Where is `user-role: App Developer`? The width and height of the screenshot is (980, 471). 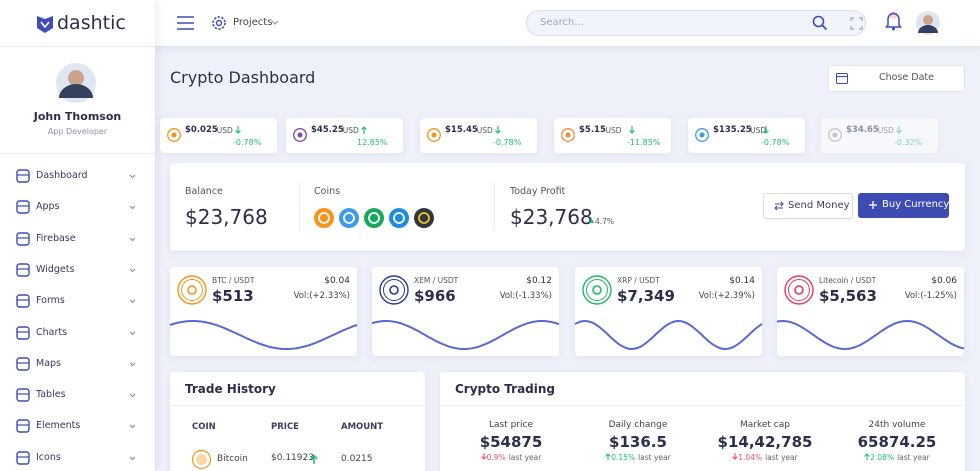 user-role: App Developer is located at coordinates (77, 131).